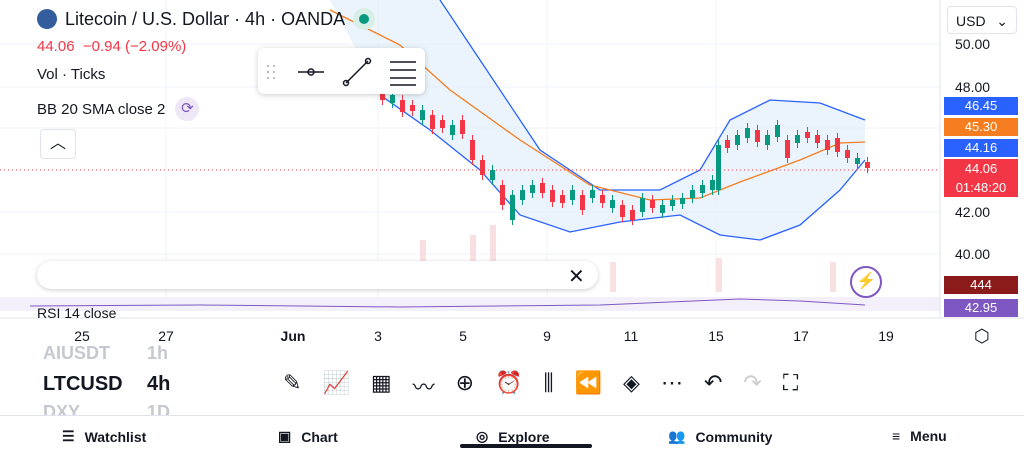 The height and width of the screenshot is (461, 1024). I want to click on nav-chart: ▣ Chart, so click(308, 436).